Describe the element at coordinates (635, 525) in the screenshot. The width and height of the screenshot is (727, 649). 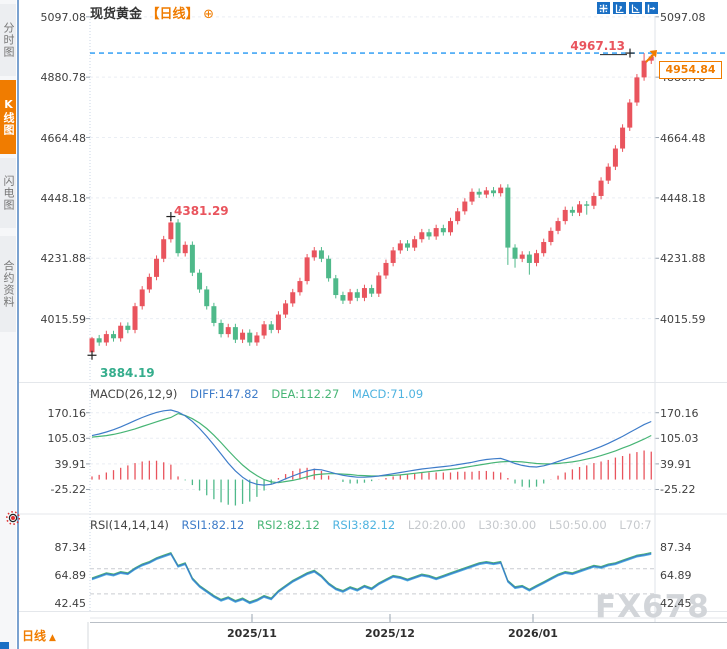
I see `rsi-l70-value: L70:7` at that location.